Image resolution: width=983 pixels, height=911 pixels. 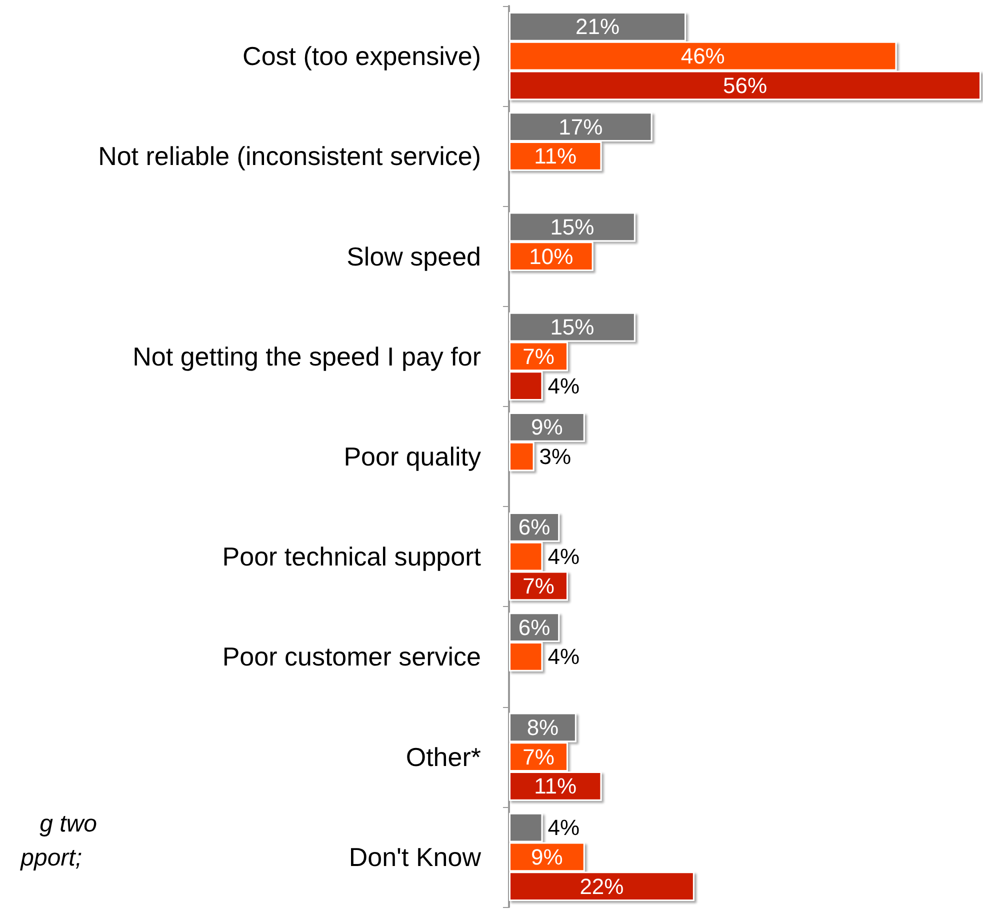 What do you see at coordinates (443, 757) in the screenshot?
I see `y-tick-label: Other*` at bounding box center [443, 757].